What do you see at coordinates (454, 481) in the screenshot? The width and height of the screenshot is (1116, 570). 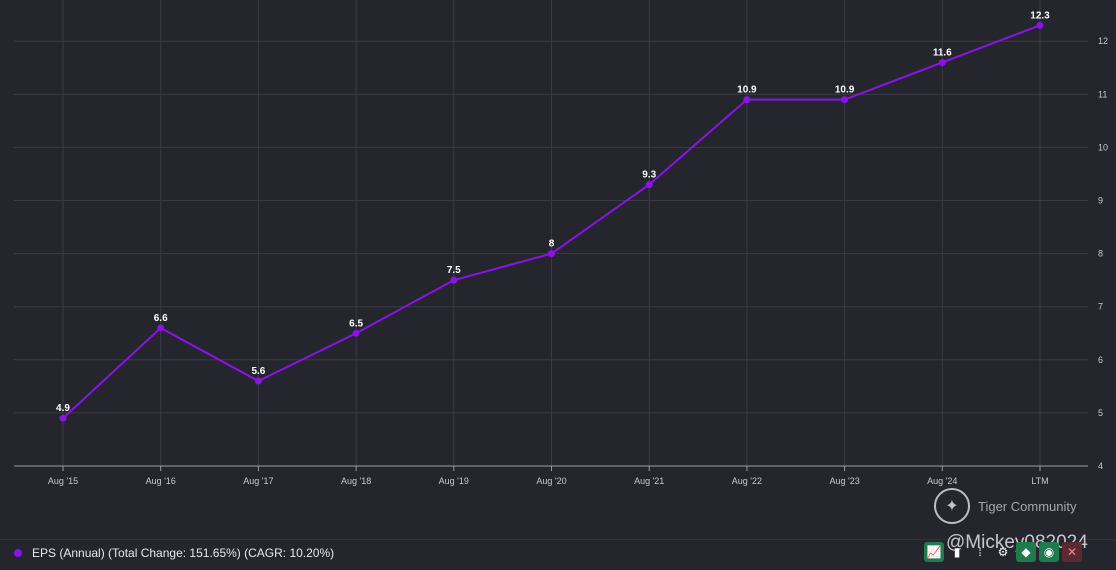 I see `x-tick-label: Aug '19` at bounding box center [454, 481].